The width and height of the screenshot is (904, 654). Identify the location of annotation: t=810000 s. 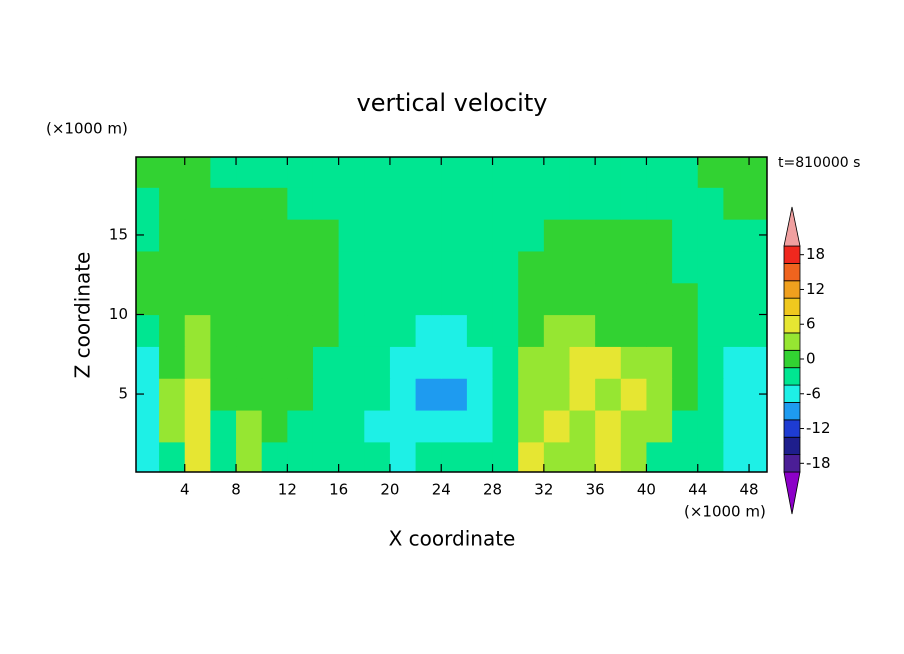
(819, 163).